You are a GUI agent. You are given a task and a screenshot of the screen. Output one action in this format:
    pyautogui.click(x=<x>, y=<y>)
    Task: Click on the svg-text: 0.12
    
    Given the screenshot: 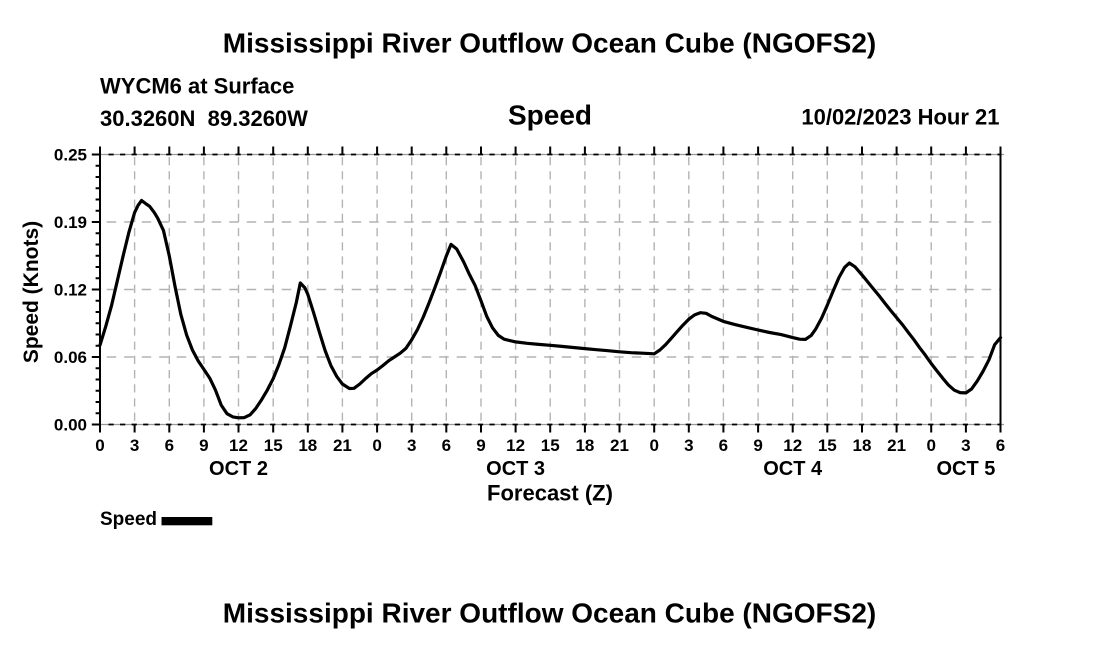 What is the action you would take?
    pyautogui.click(x=70, y=290)
    